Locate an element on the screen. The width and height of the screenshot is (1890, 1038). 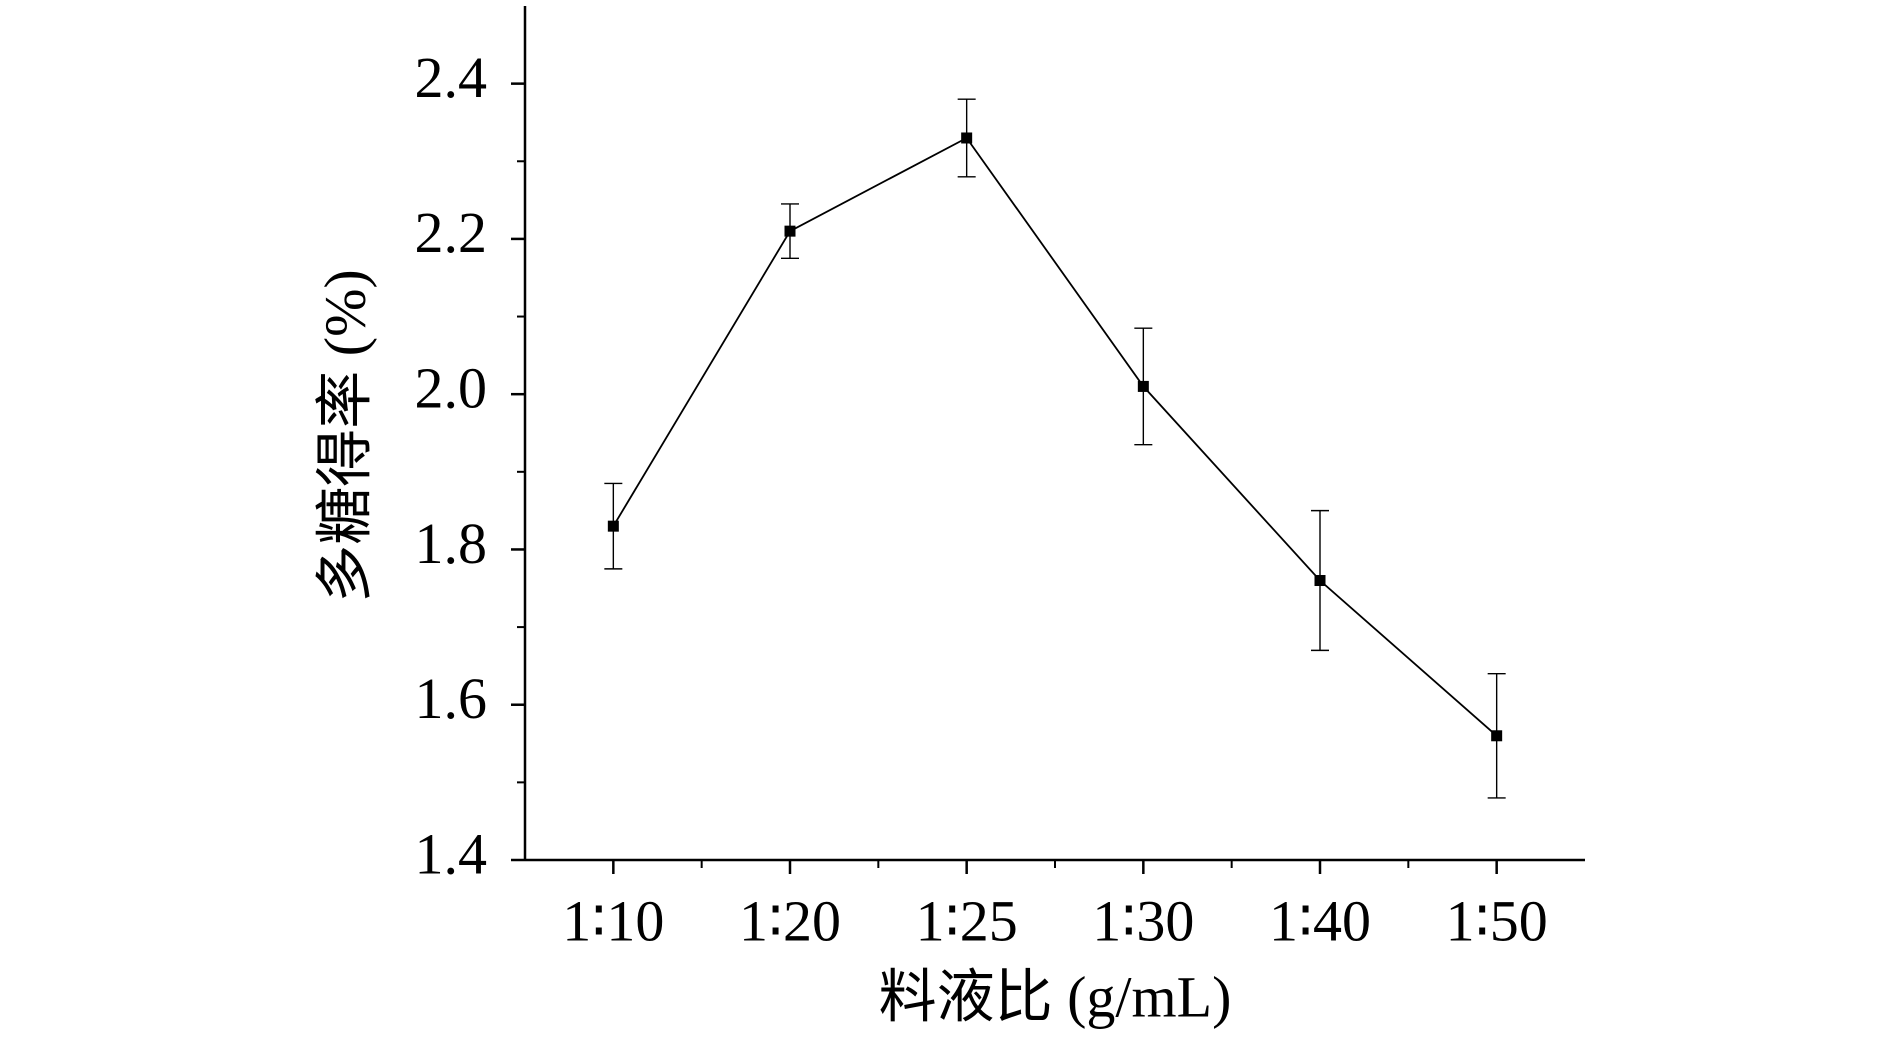
x-tick-label: 1∶30 is located at coordinates (1143, 920).